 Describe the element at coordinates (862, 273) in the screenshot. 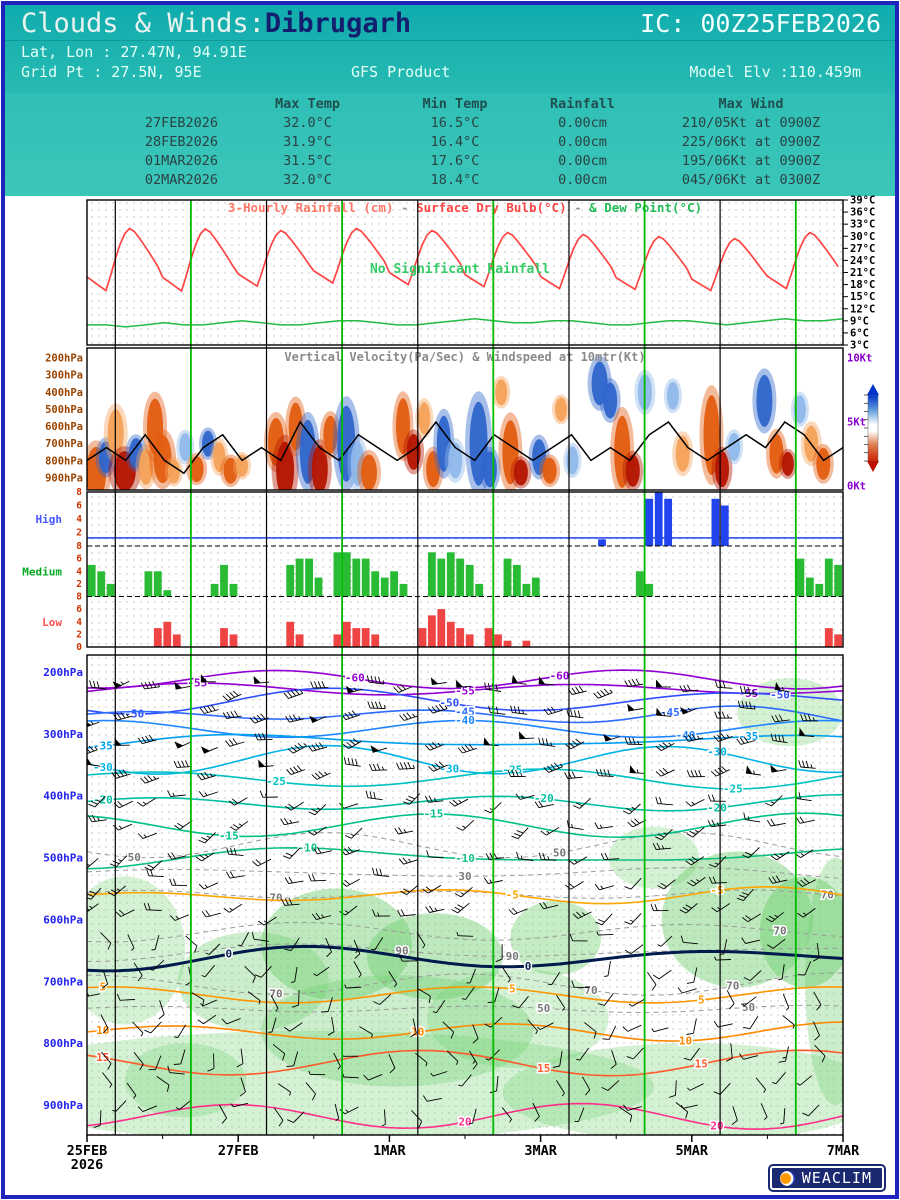

I see `svg-text: 21°C` at that location.